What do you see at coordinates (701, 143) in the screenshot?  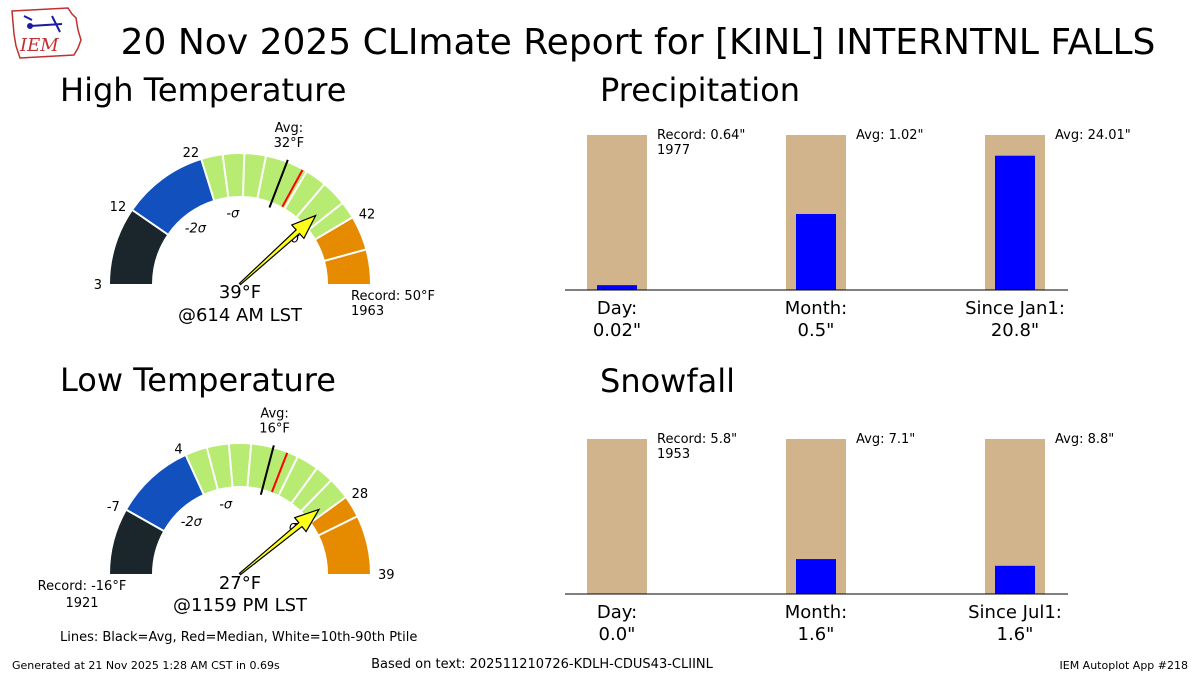 I see `reference-label: Record: 0.64" 1977` at bounding box center [701, 143].